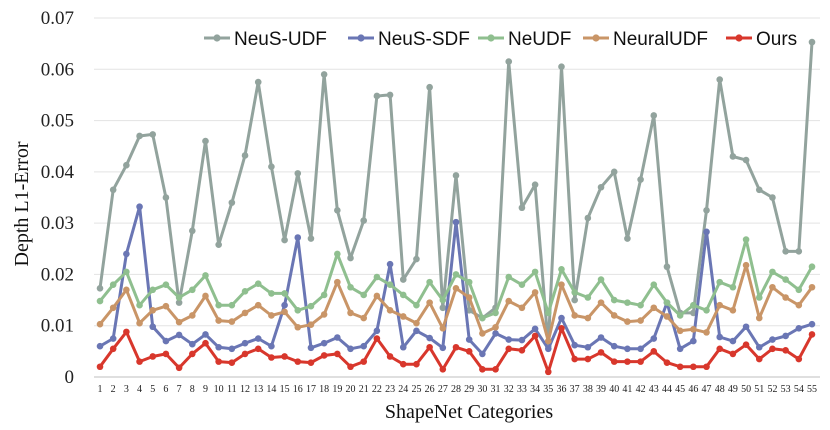  I want to click on x-tick-label: 53, so click(786, 389).